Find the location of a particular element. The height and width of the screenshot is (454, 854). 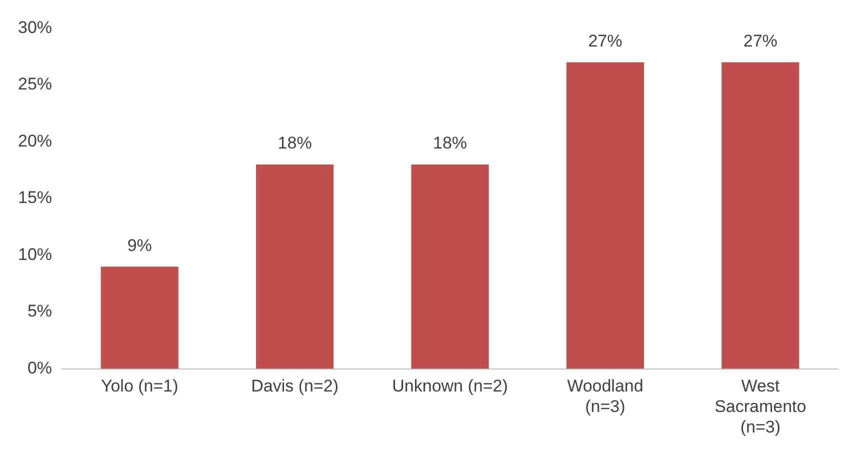

data-label: 9% is located at coordinates (139, 245).